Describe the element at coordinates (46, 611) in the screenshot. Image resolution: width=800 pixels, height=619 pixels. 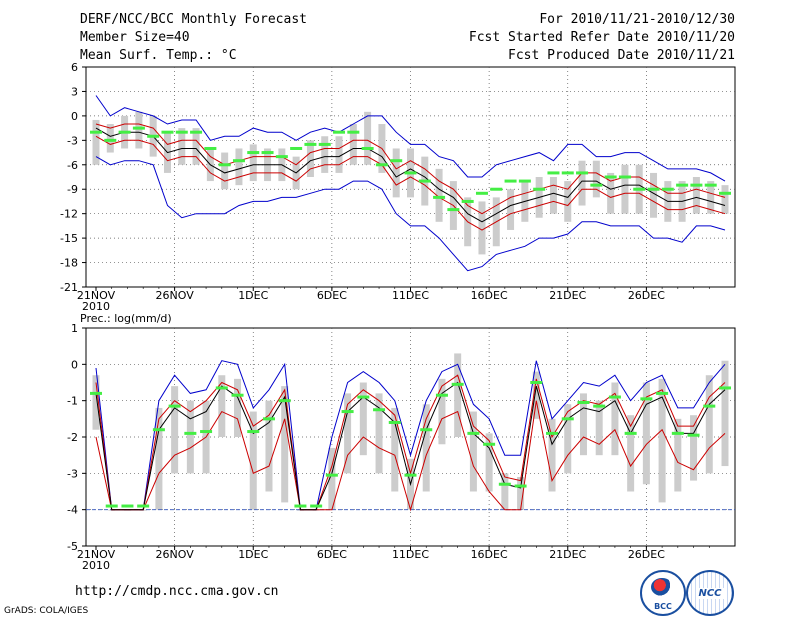
I see `grads-credit: GrADS: COLA/IGES` at that location.